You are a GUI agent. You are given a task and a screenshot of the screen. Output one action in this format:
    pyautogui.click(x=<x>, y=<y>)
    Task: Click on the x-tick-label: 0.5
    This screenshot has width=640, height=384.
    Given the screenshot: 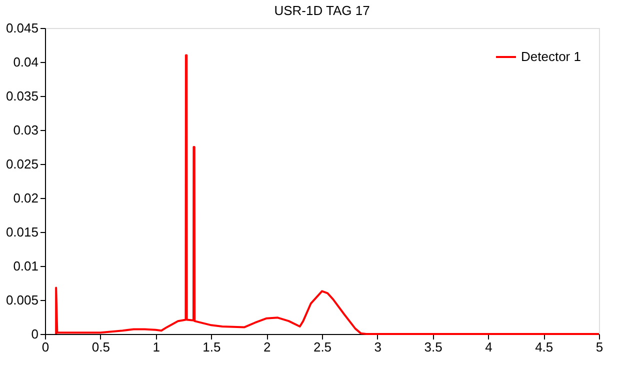 What is the action you would take?
    pyautogui.click(x=101, y=347)
    